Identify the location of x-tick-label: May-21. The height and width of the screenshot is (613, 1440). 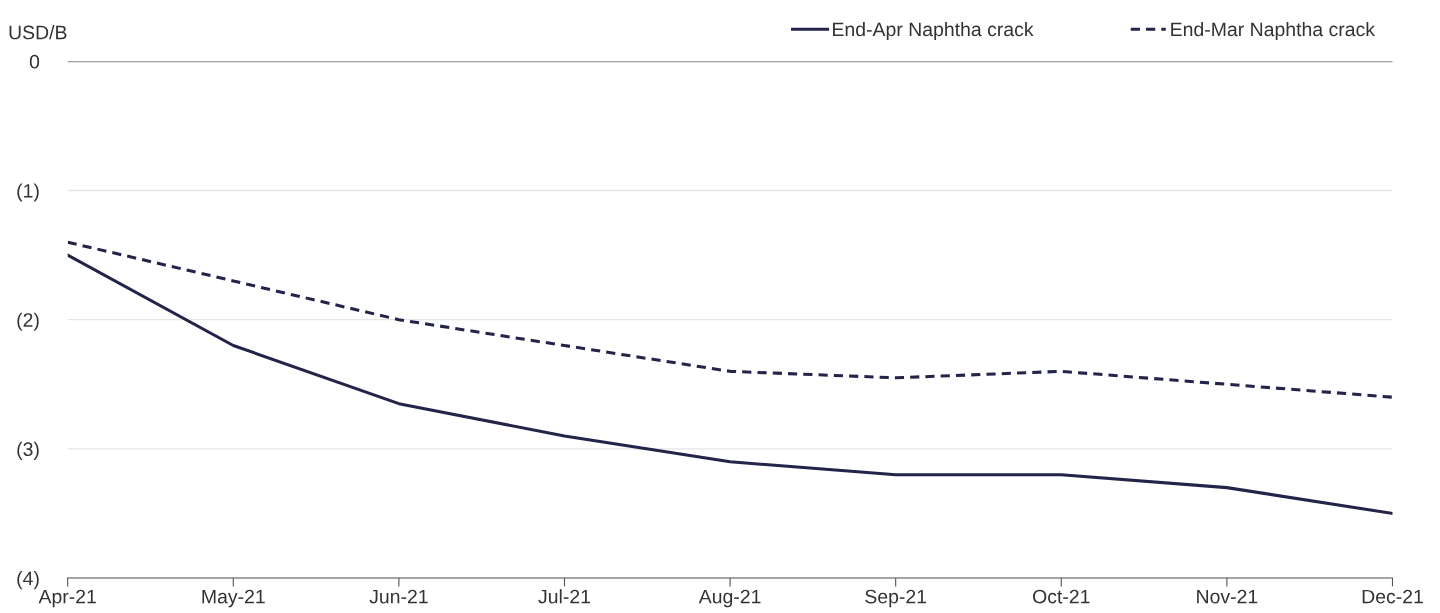
(233, 598).